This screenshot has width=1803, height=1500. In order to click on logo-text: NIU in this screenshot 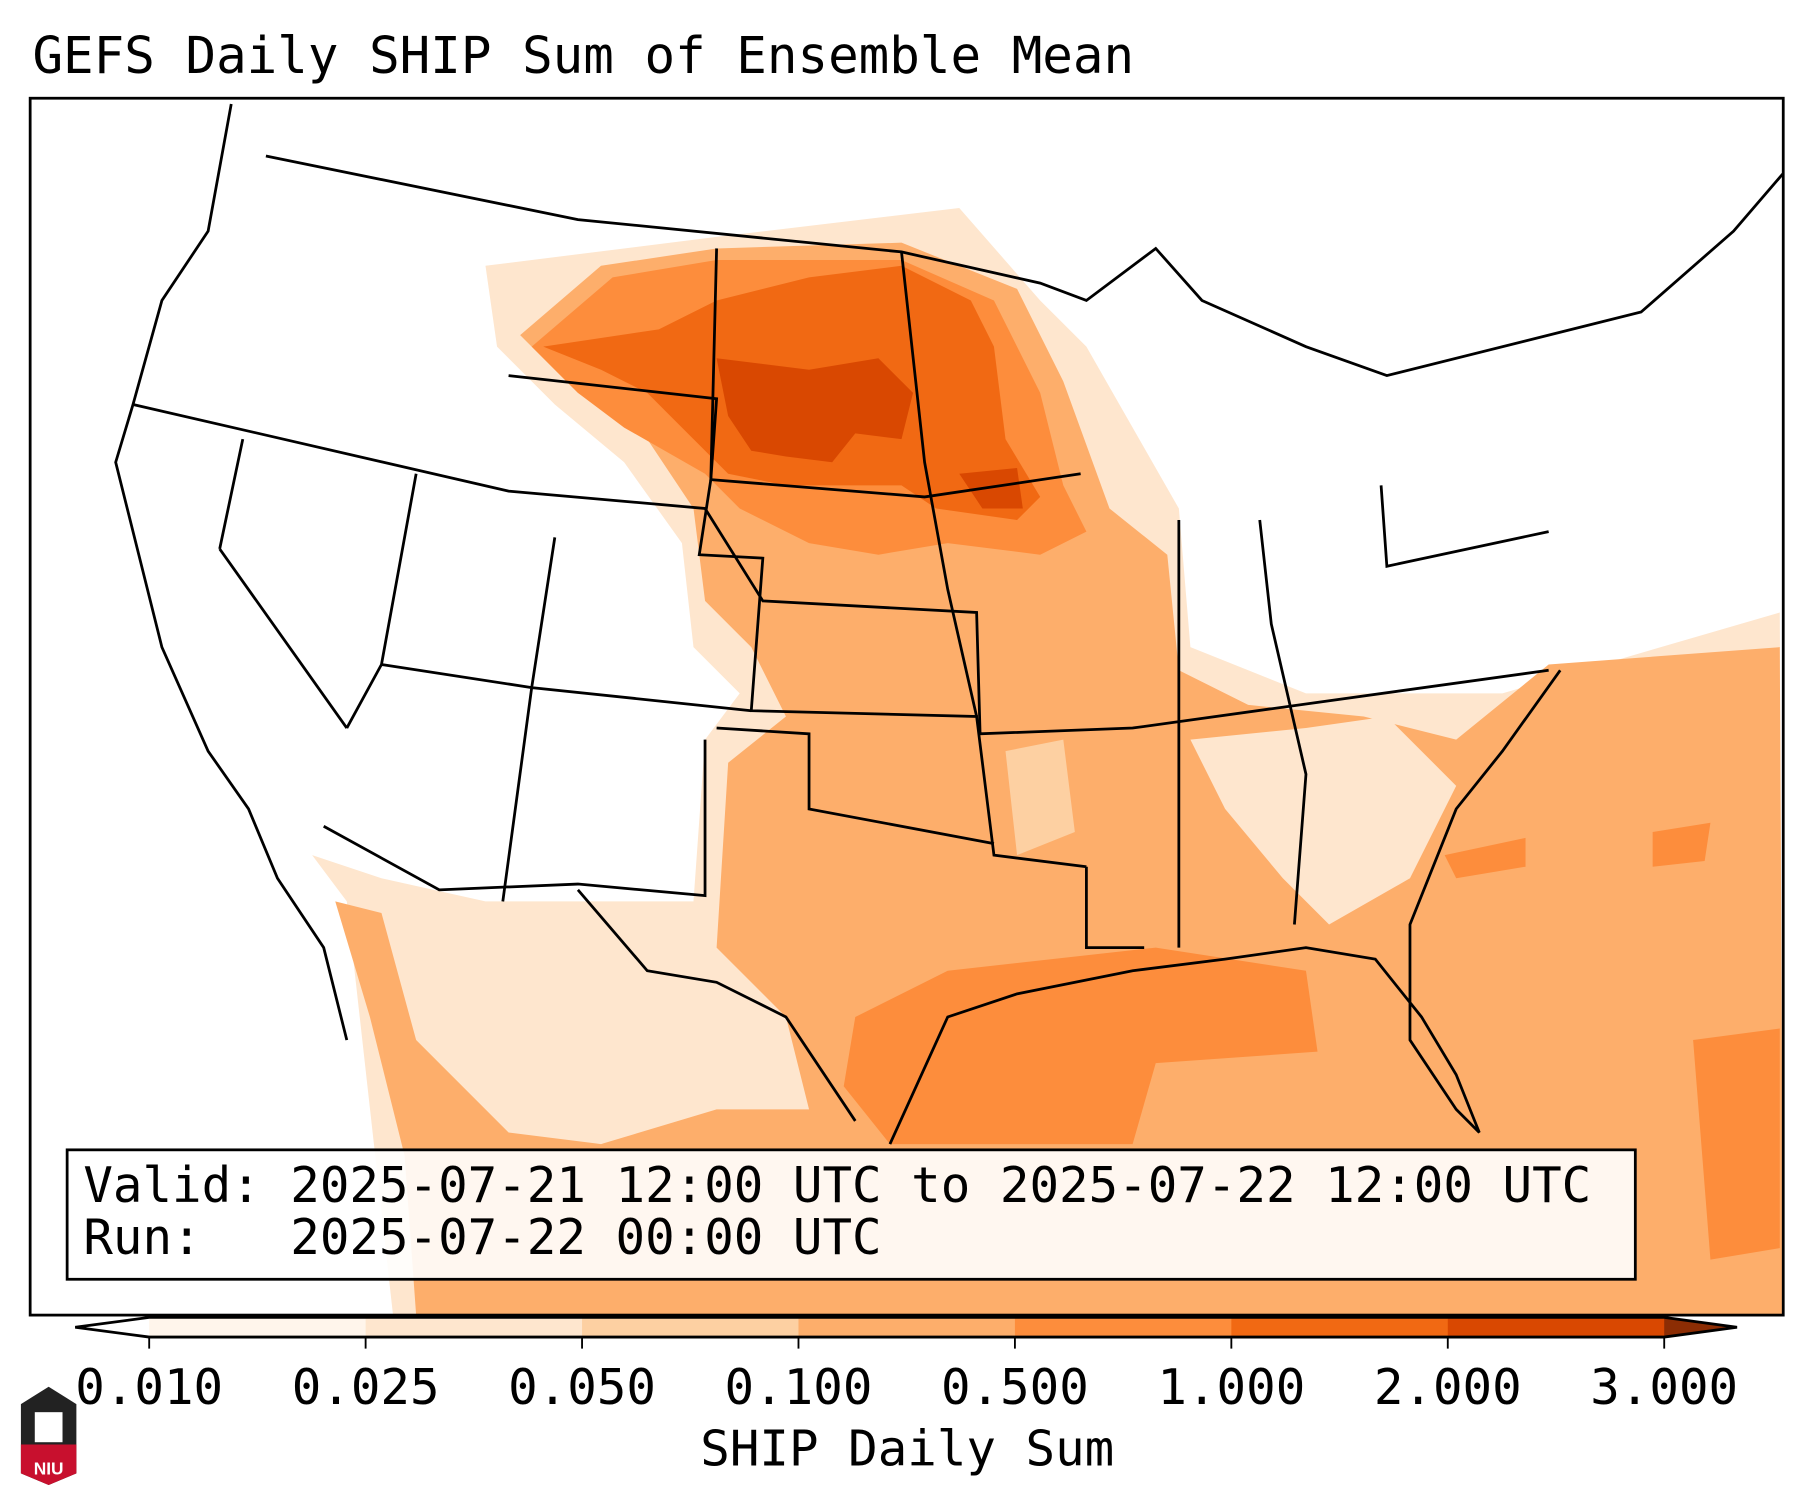, I will do `click(49, 1469)`.